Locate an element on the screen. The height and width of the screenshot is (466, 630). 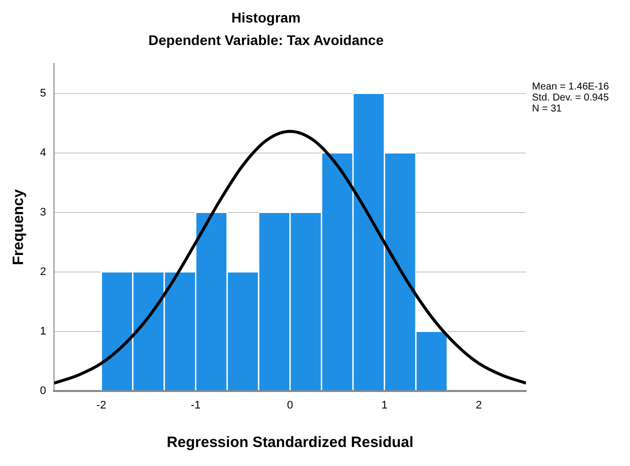
chart-title: Histogram is located at coordinates (266, 17).